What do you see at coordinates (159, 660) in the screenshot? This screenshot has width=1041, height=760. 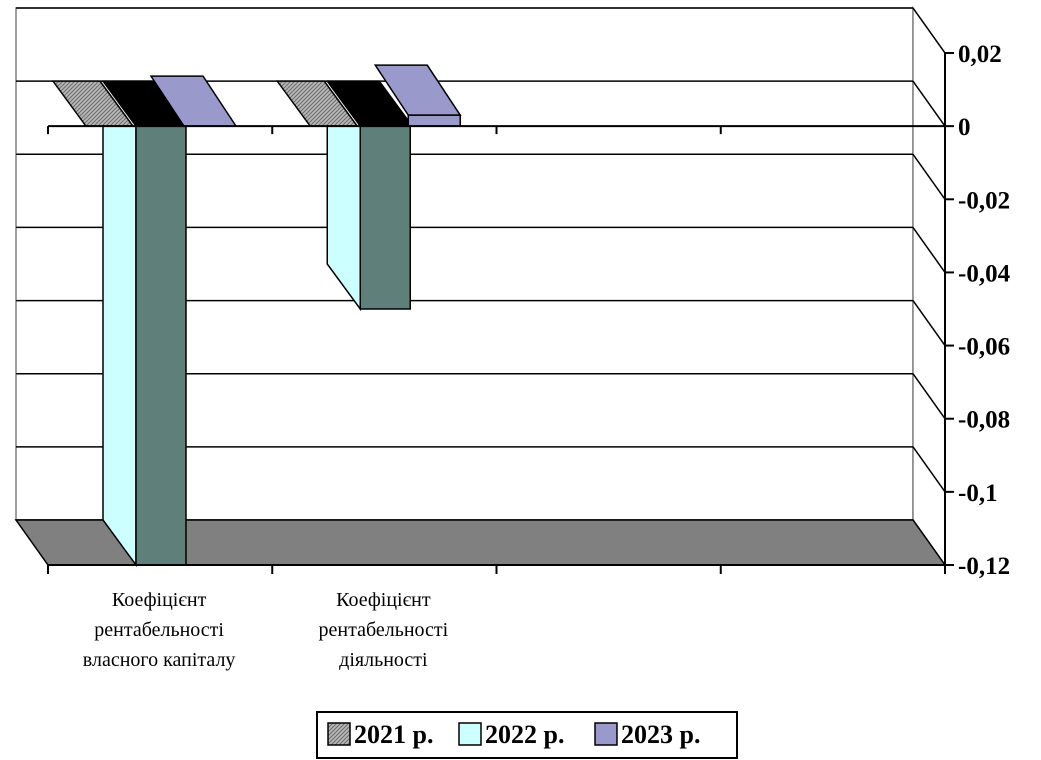 I see `category-label-line: власного капіталу` at bounding box center [159, 660].